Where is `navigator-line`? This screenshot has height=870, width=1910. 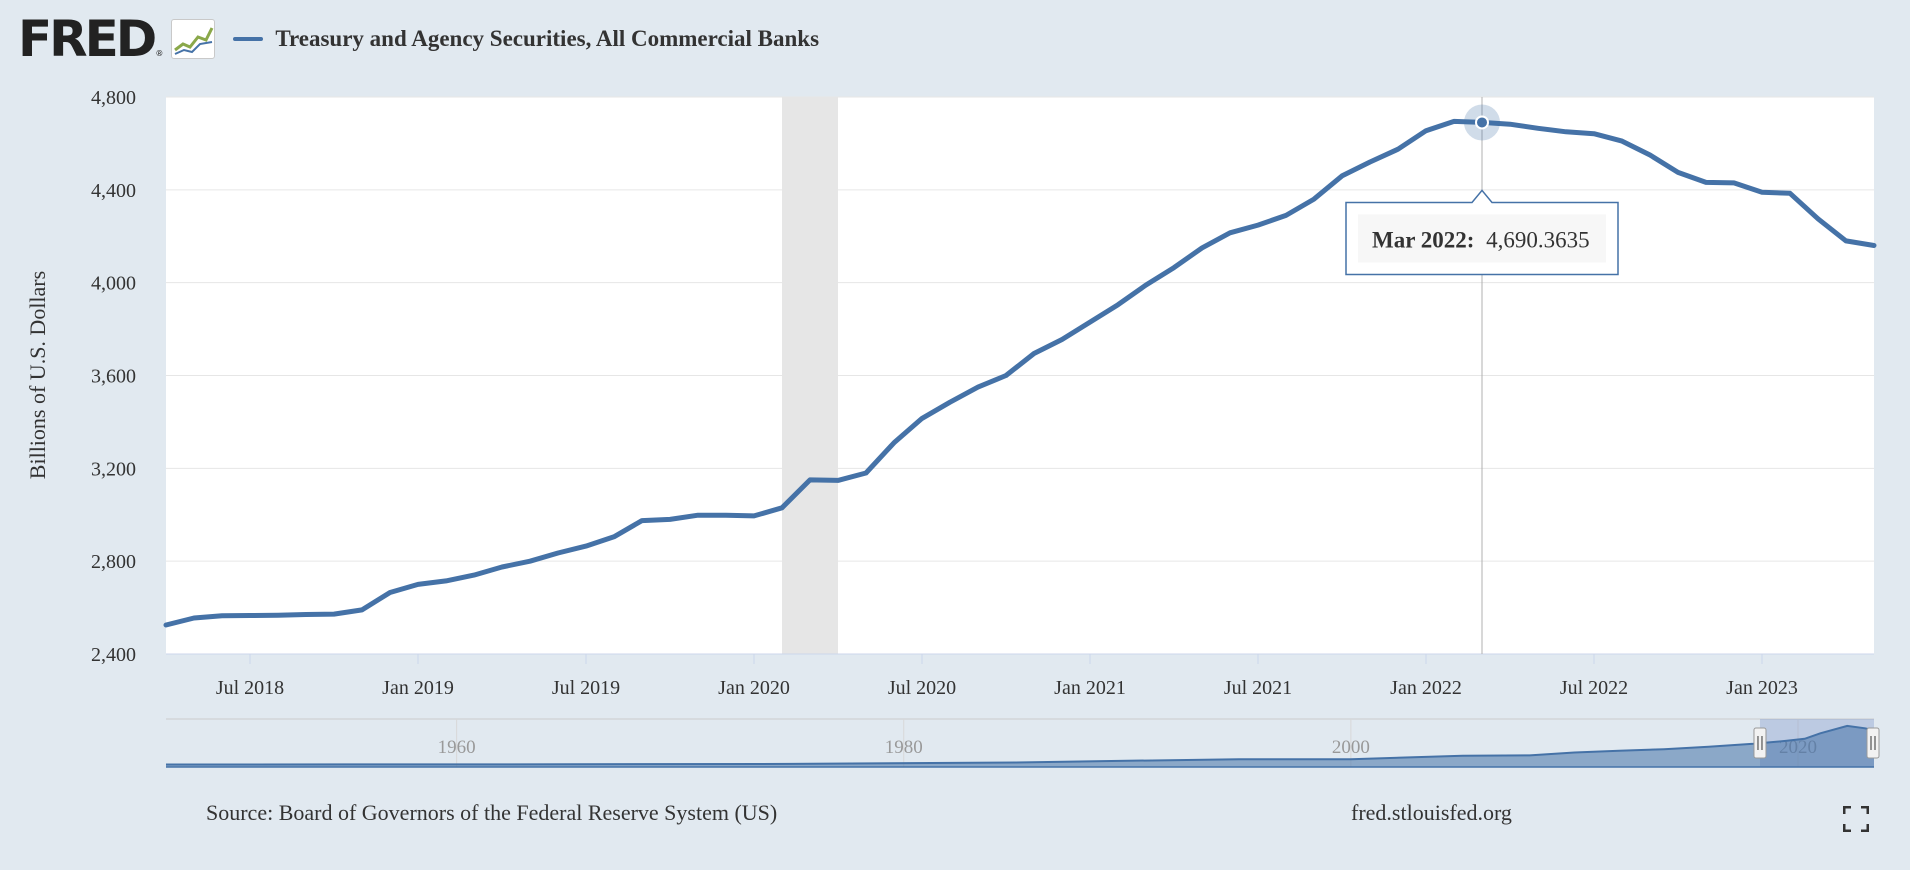 navigator-line is located at coordinates (1020, 745).